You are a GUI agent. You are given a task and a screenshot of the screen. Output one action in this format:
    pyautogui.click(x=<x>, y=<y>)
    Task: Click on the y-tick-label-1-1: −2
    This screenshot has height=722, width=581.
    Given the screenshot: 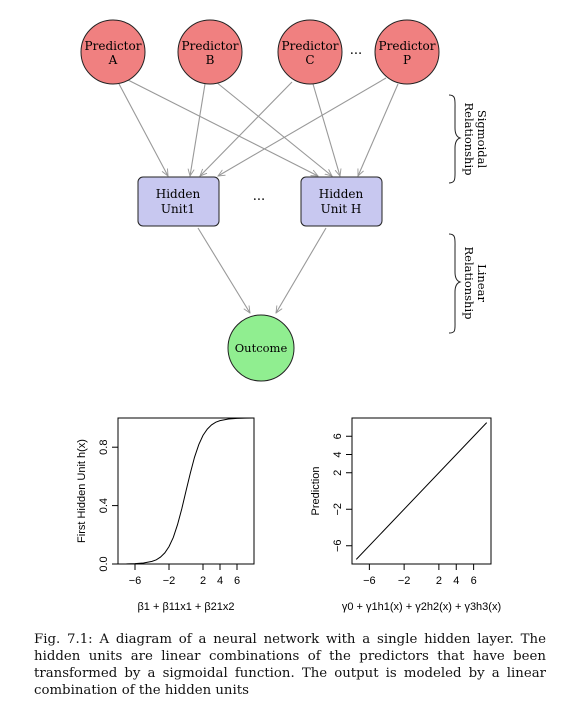 What is the action you would take?
    pyautogui.click(x=338, y=509)
    